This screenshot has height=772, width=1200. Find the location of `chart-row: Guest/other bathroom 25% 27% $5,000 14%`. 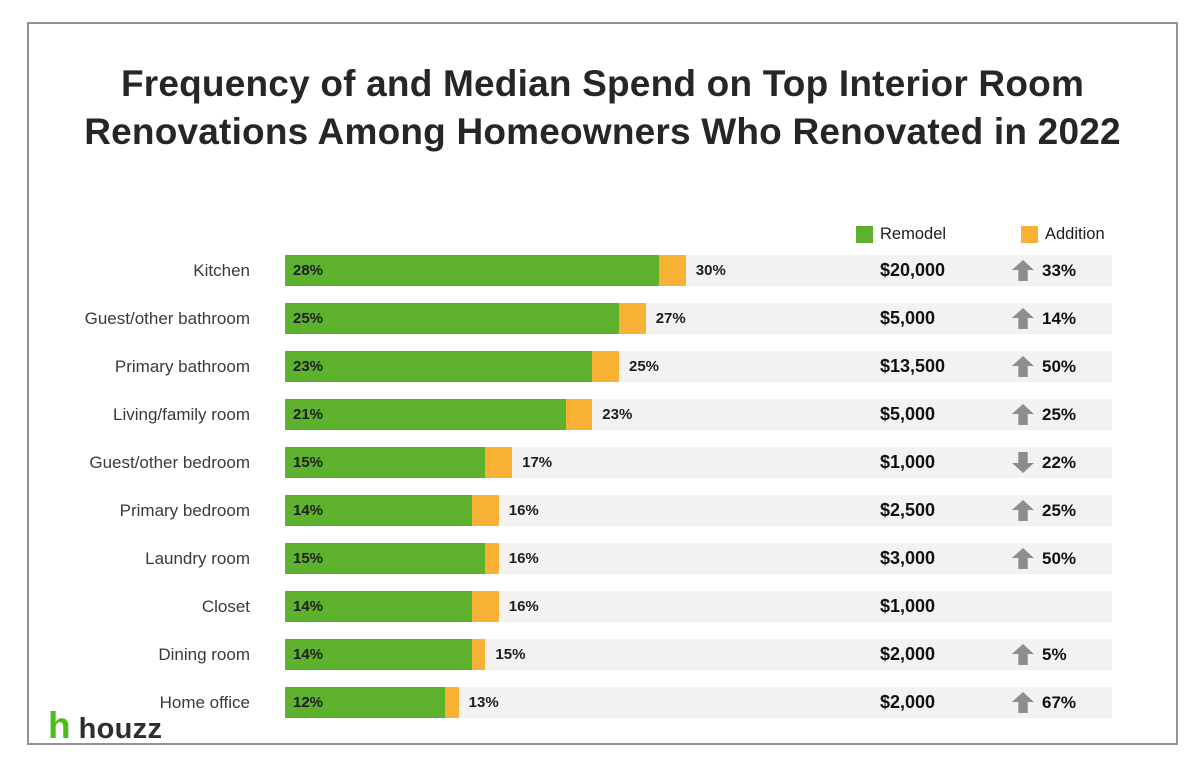

chart-row: Guest/other bathroom 25% 27% $5,000 14% is located at coordinates (602, 318).